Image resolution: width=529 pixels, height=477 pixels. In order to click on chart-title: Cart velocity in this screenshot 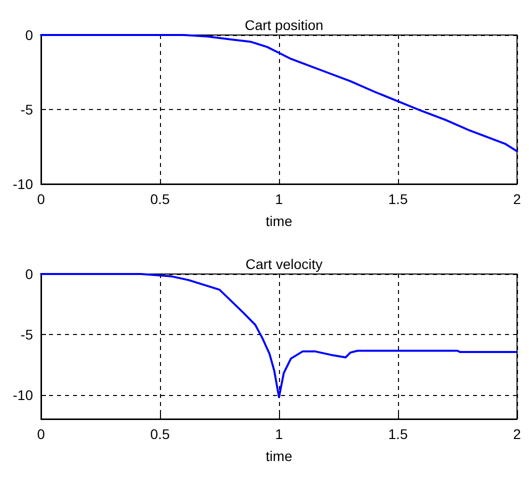, I will do `click(284, 264)`.